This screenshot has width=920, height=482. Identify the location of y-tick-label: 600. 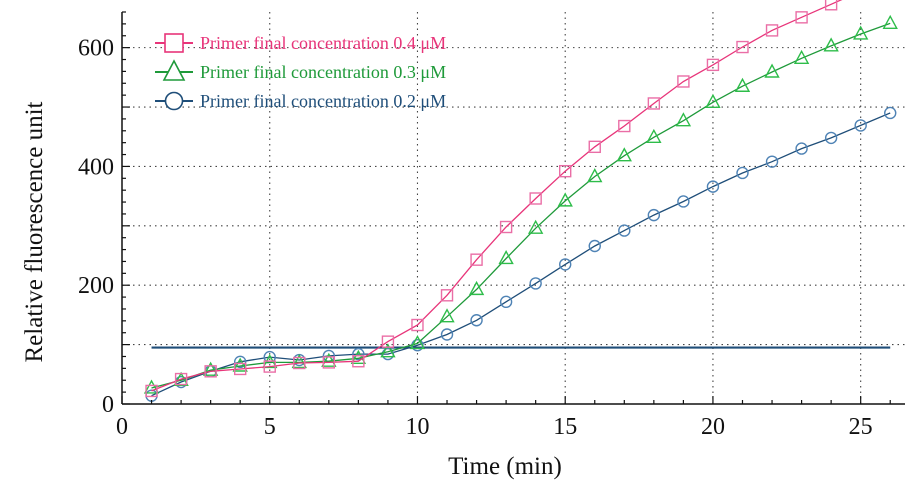
(96, 49).